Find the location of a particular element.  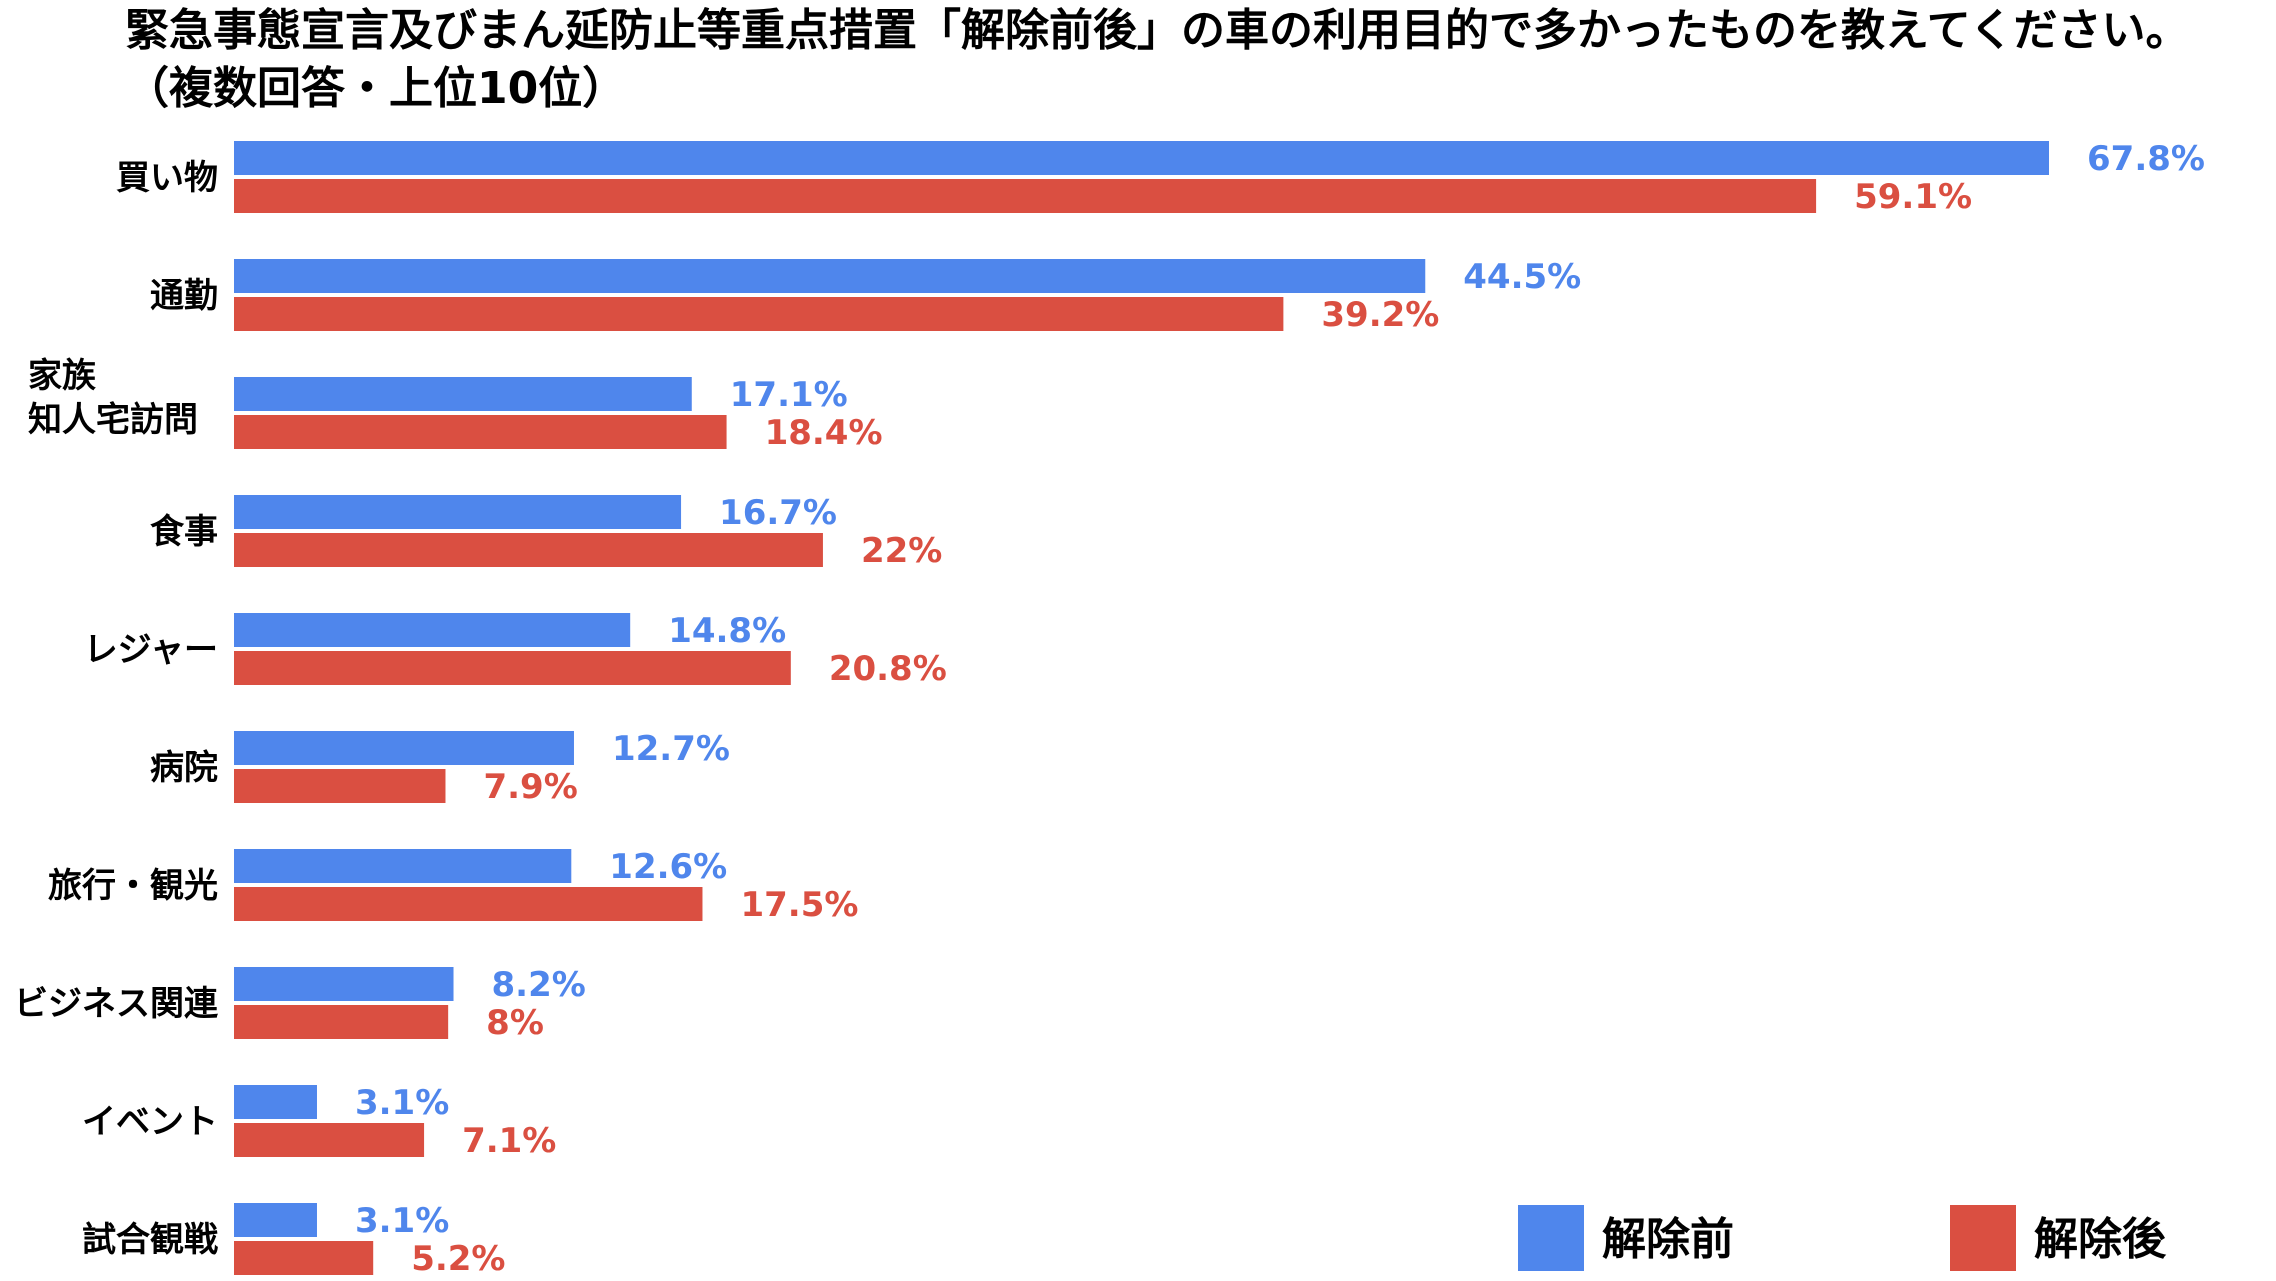

value-label-after: 7.1% is located at coordinates (509, 1141).